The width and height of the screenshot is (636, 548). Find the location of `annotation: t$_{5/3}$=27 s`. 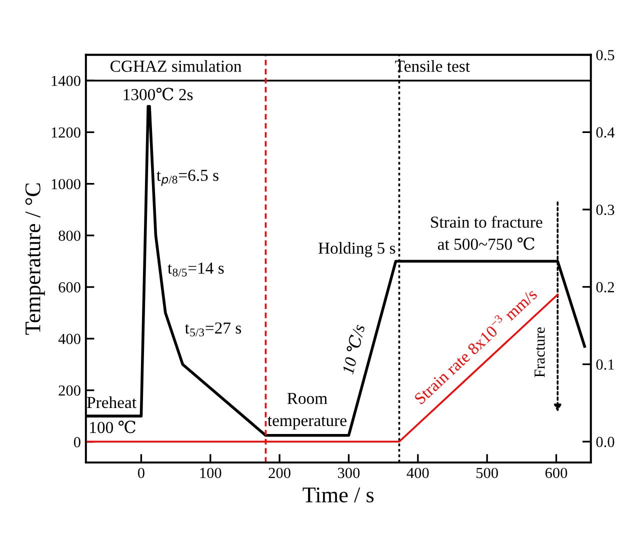

annotation: t$_{5/3}$=27 s is located at coordinates (213, 329).